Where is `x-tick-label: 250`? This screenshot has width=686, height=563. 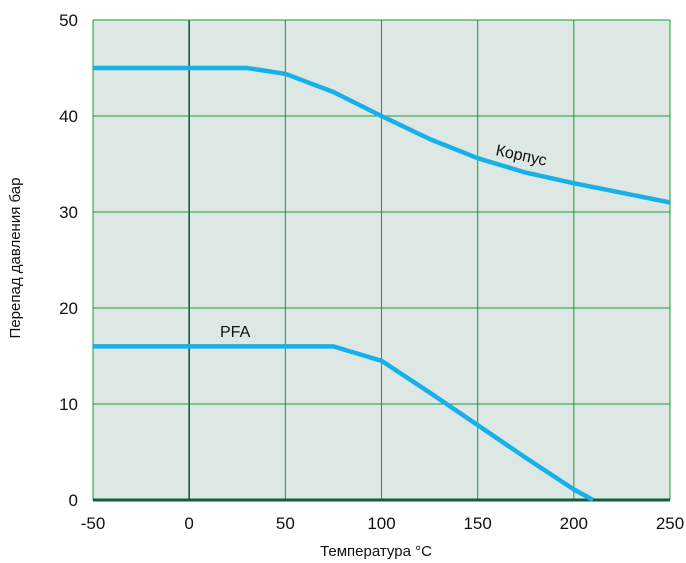
x-tick-label: 250 is located at coordinates (670, 523).